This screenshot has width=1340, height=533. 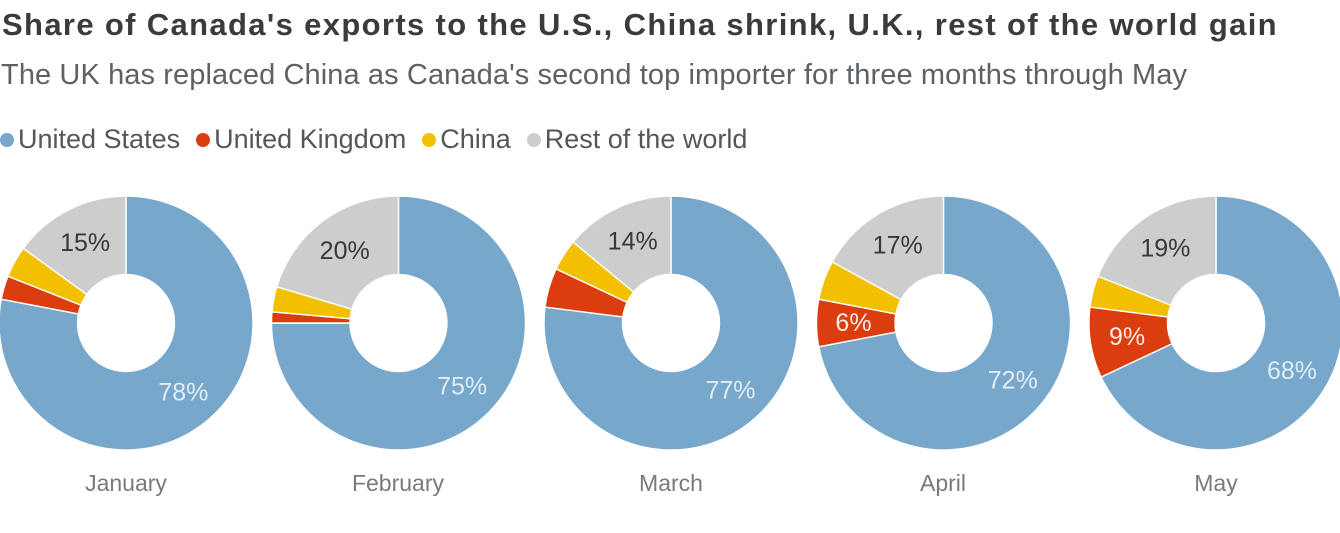 What do you see at coordinates (730, 391) in the screenshot?
I see `svg-text: 77%` at bounding box center [730, 391].